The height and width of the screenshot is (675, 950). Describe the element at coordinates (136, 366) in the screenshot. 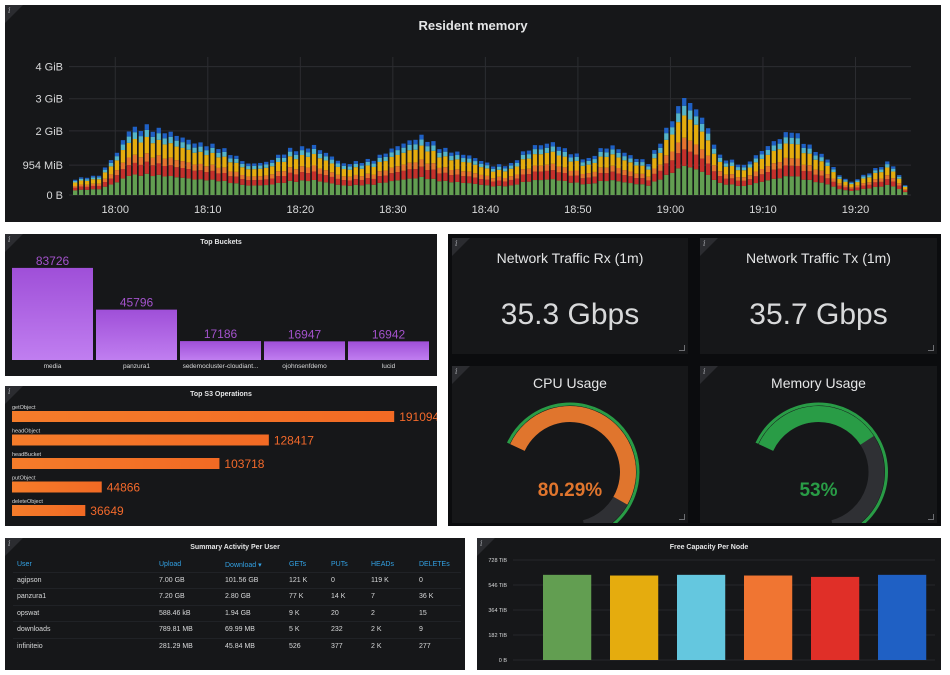

I see `bucket-name-label: panzura1` at that location.